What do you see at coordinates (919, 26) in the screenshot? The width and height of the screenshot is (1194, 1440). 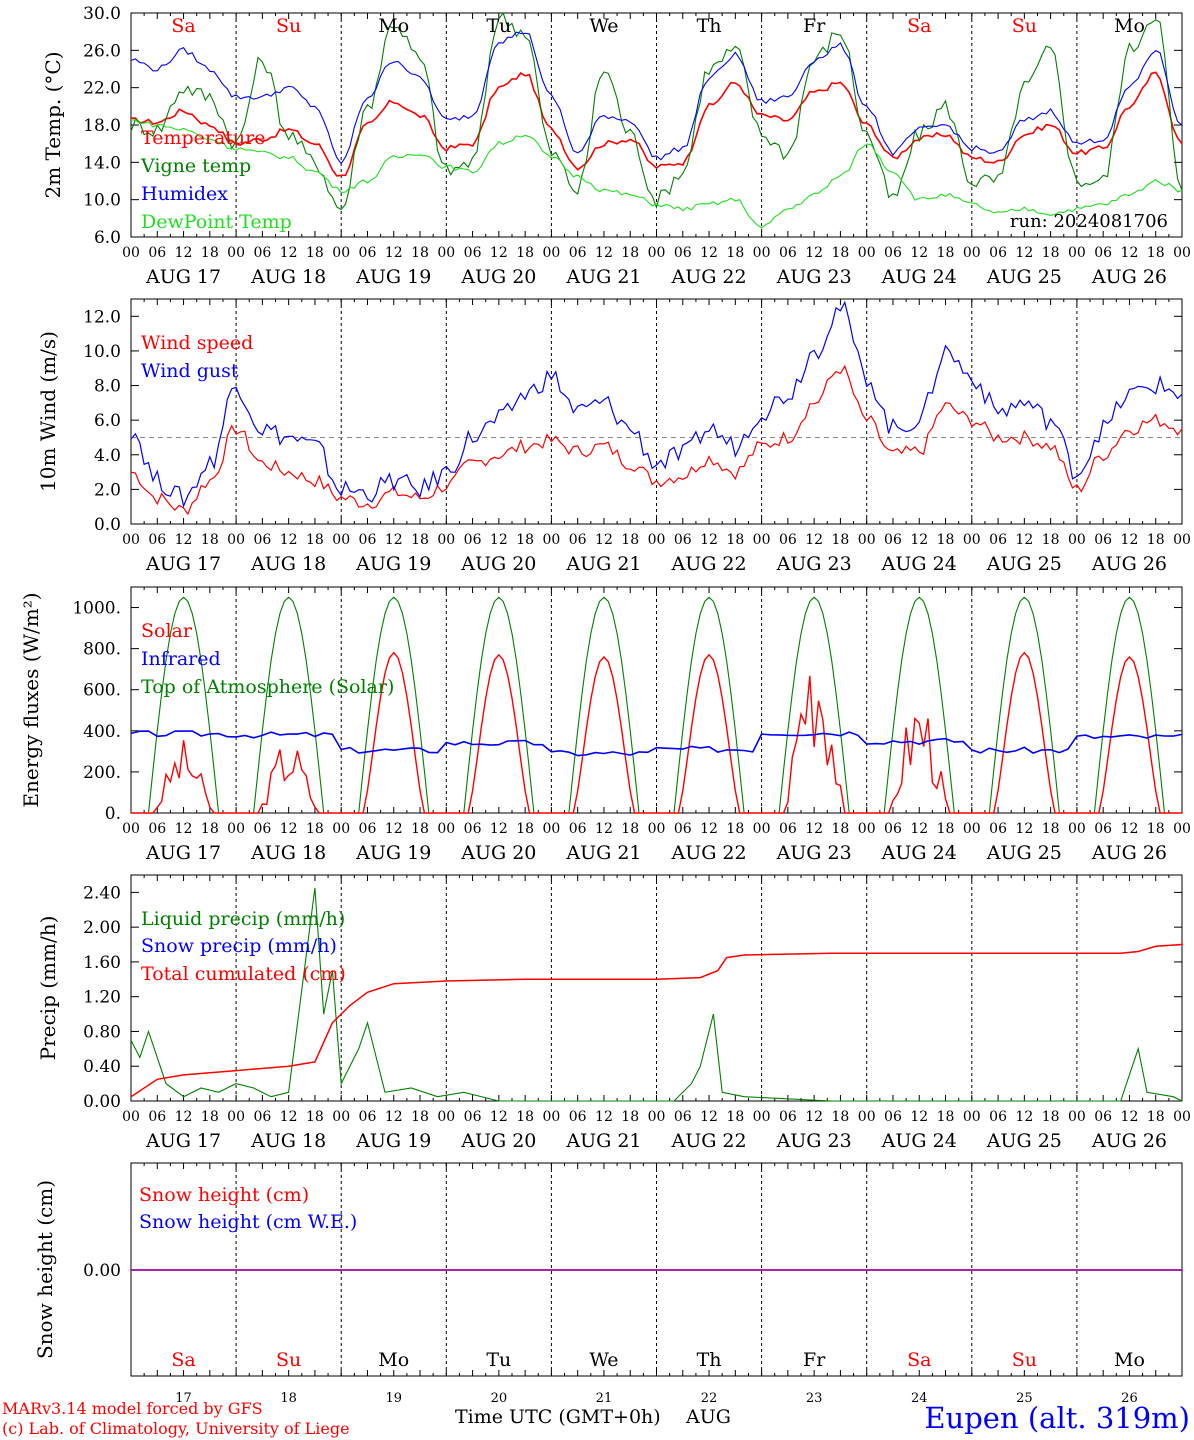 I see `day-name-label: Sa` at bounding box center [919, 26].